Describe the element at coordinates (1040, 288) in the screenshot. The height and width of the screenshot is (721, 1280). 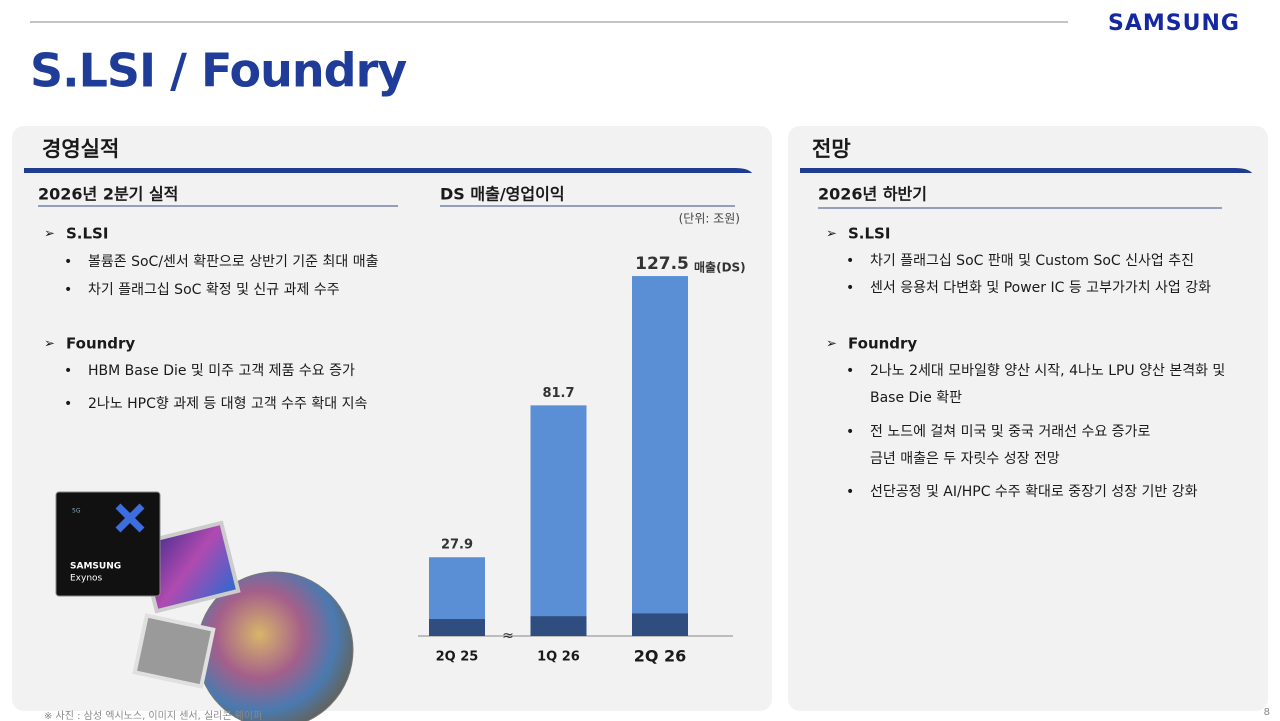
I see `bullet-text: 센서 응용처 다변화 및 Power IC 등 고부가가치 사업 강화` at that location.